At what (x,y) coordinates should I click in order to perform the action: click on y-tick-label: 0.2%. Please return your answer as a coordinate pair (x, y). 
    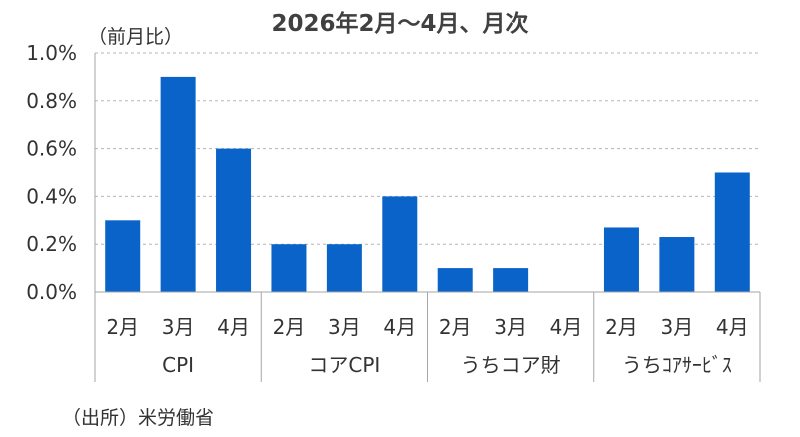
    Looking at the image, I should click on (51, 244).